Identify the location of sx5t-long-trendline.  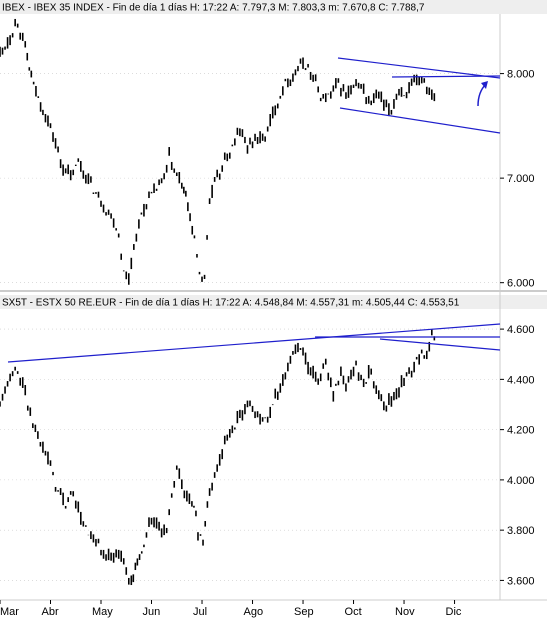
(254, 343).